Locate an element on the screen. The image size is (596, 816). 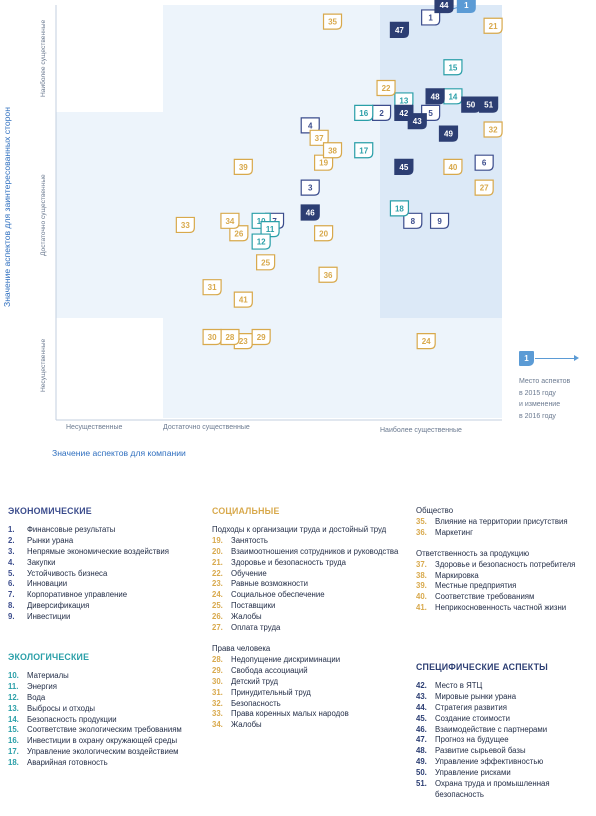
aspect-number: 25. is located at coordinates (217, 606).